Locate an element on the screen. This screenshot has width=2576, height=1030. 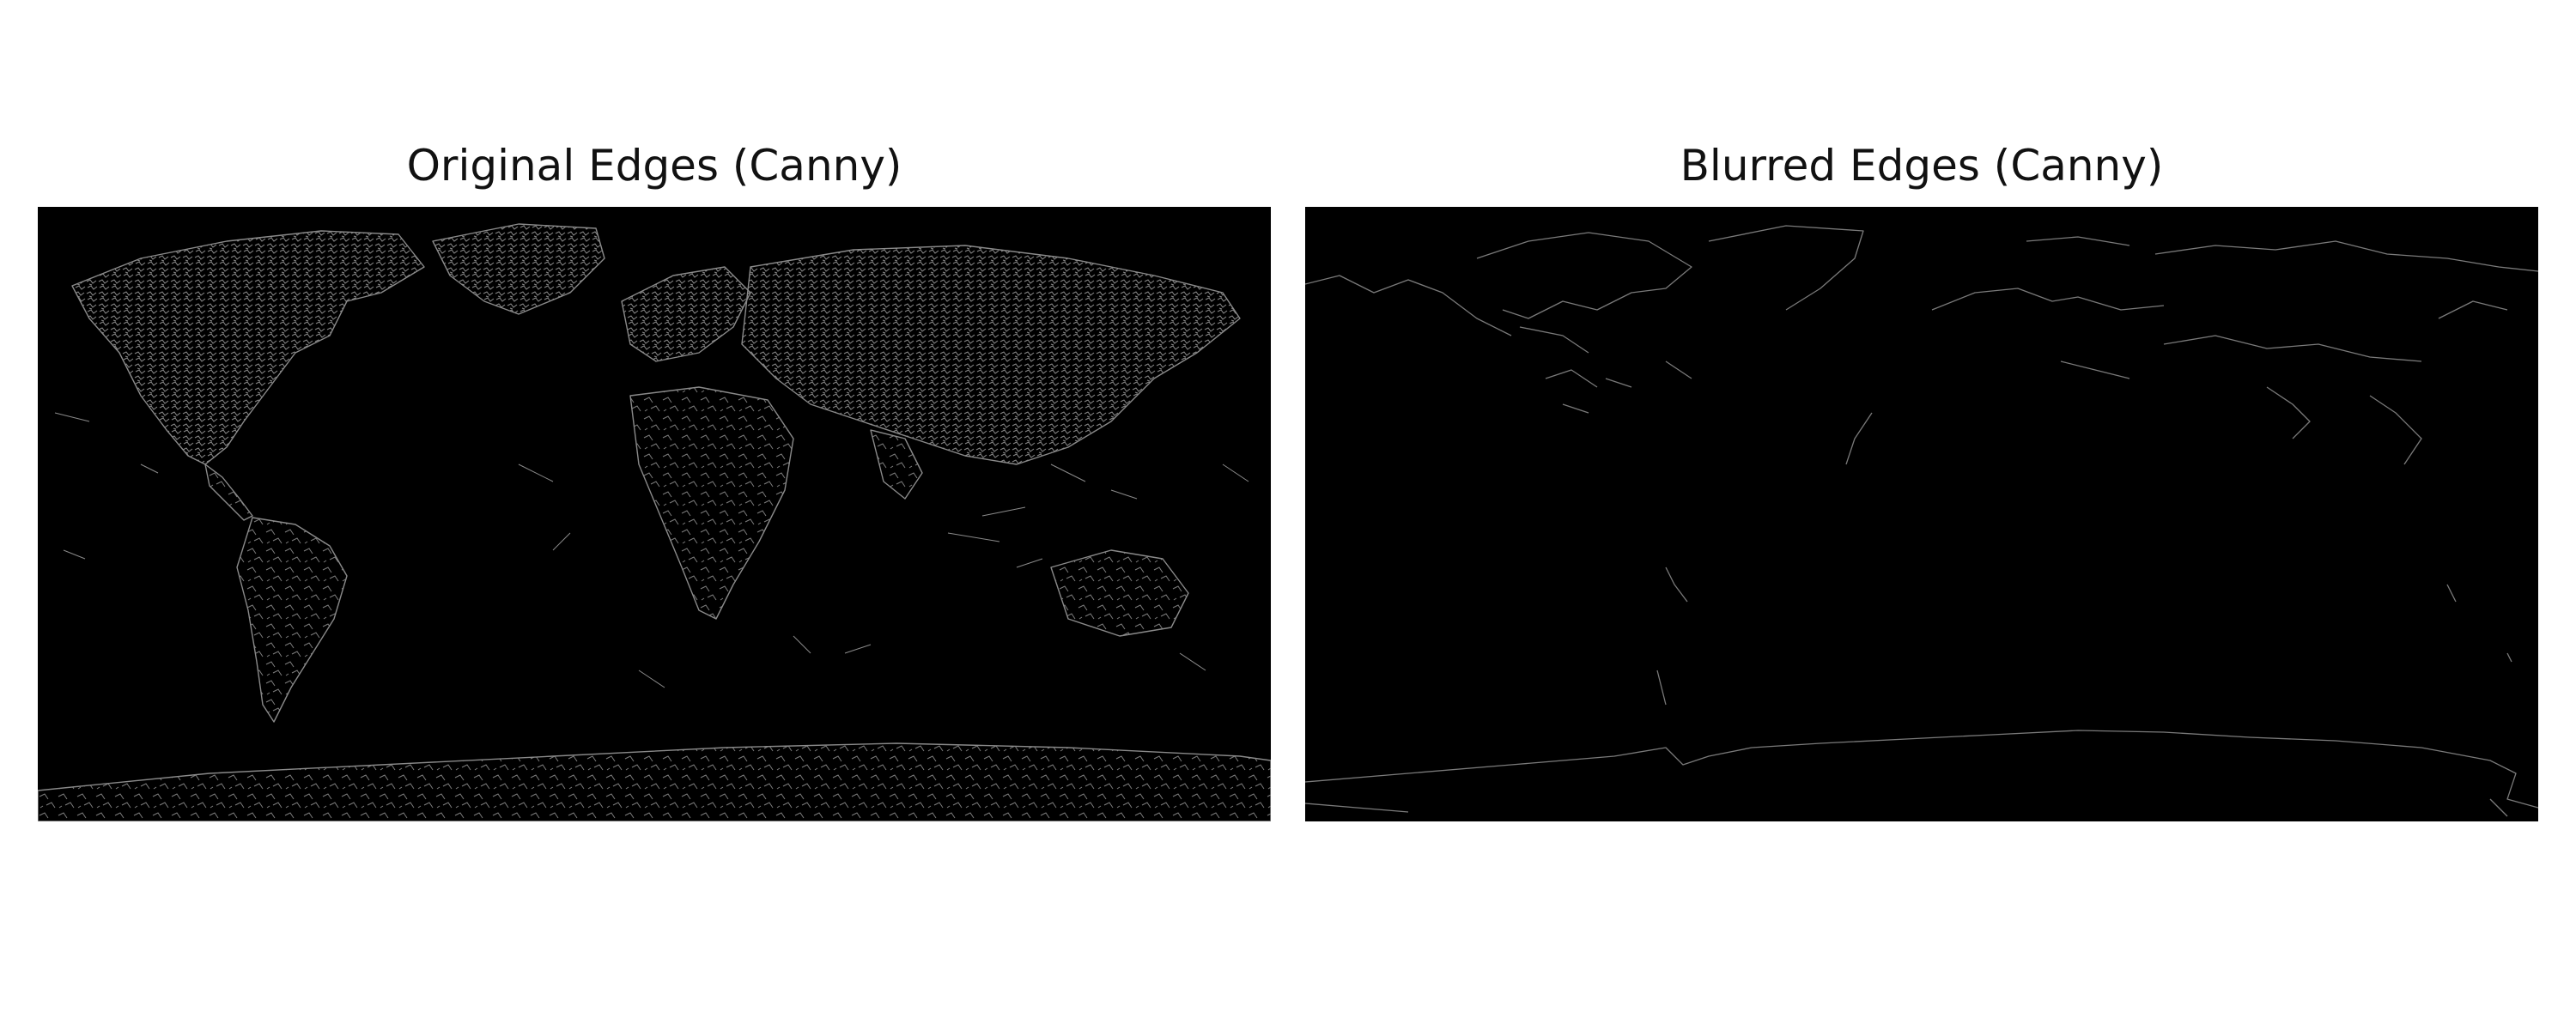
panel-title-original: Original Edges (Canny) is located at coordinates (654, 166).